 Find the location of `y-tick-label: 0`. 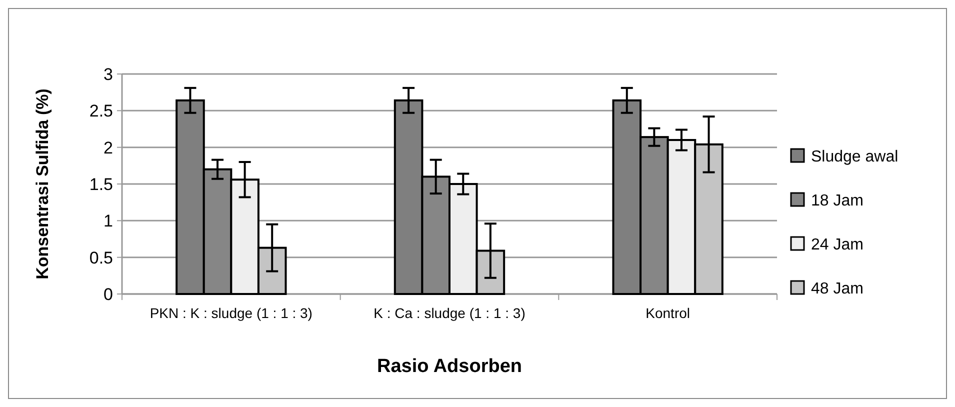

y-tick-label: 0 is located at coordinates (108, 294).